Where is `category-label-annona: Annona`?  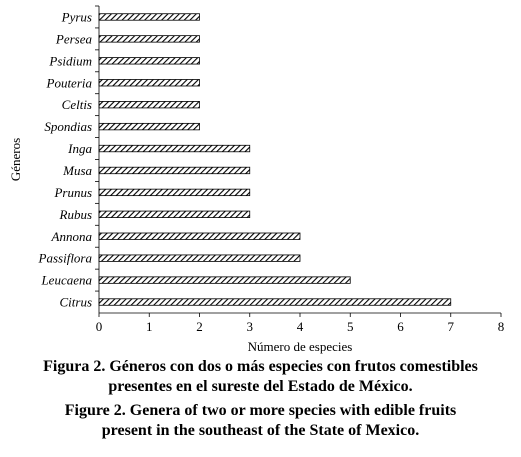
category-label-annona: Annona is located at coordinates (72, 236).